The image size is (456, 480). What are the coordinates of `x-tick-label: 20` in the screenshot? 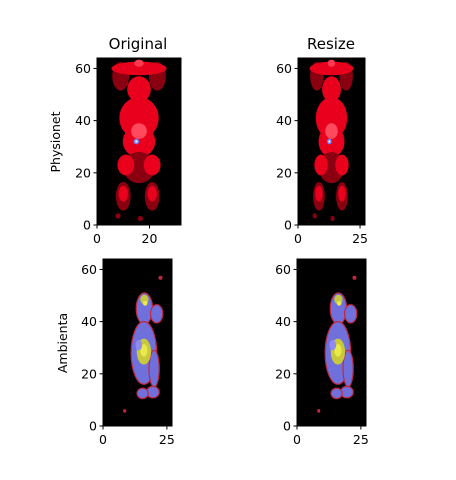 It's located at (150, 238).